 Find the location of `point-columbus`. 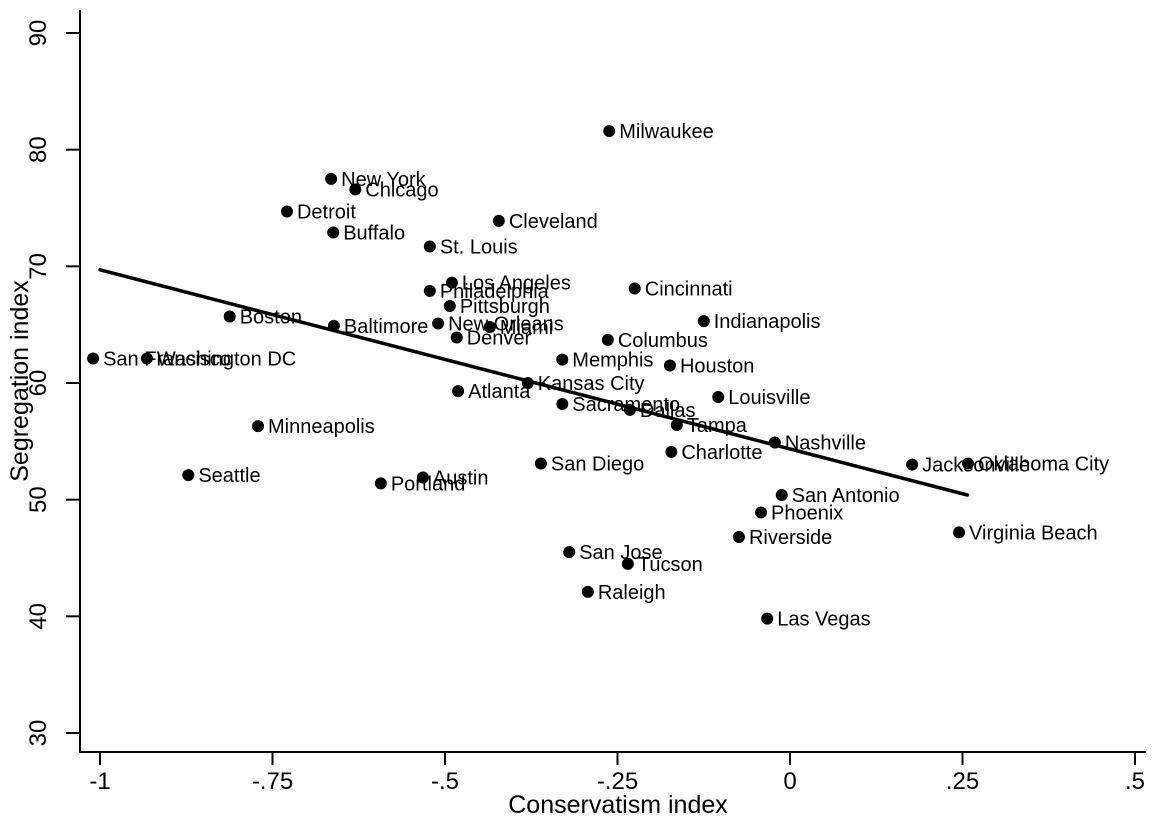

point-columbus is located at coordinates (607, 339).